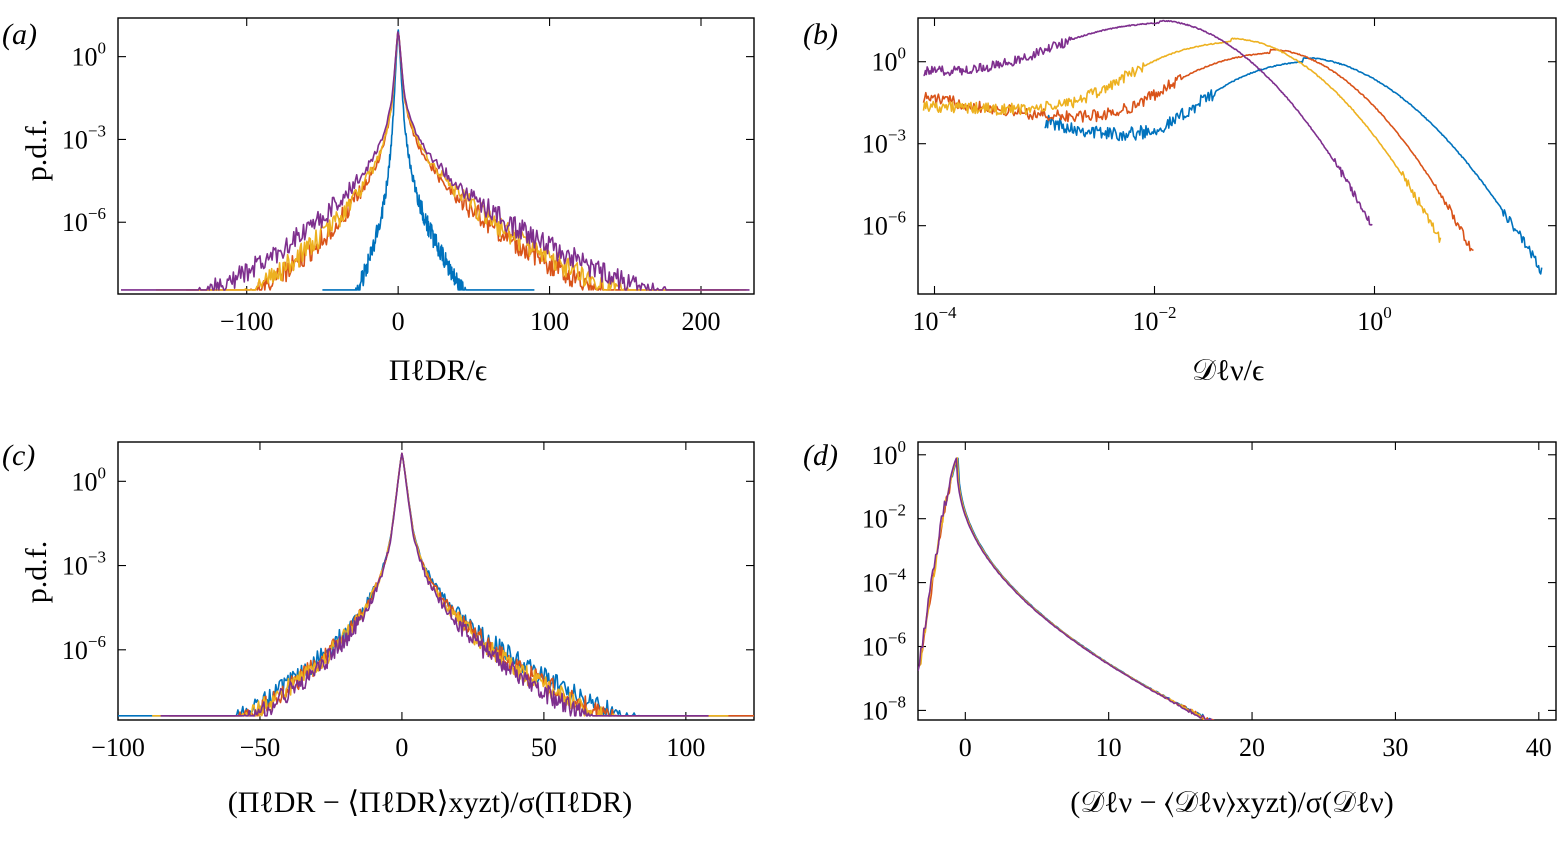 This screenshot has width=1563, height=864. I want to click on panel-b-frame, so click(1237, 156).